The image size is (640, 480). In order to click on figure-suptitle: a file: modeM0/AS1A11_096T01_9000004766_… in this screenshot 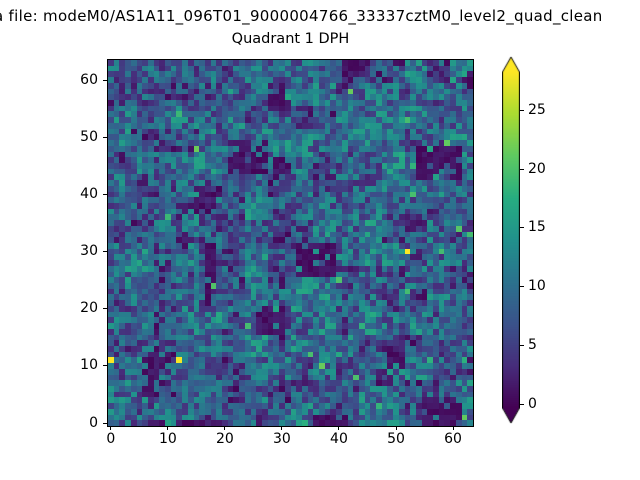, I will do `click(301, 16)`.